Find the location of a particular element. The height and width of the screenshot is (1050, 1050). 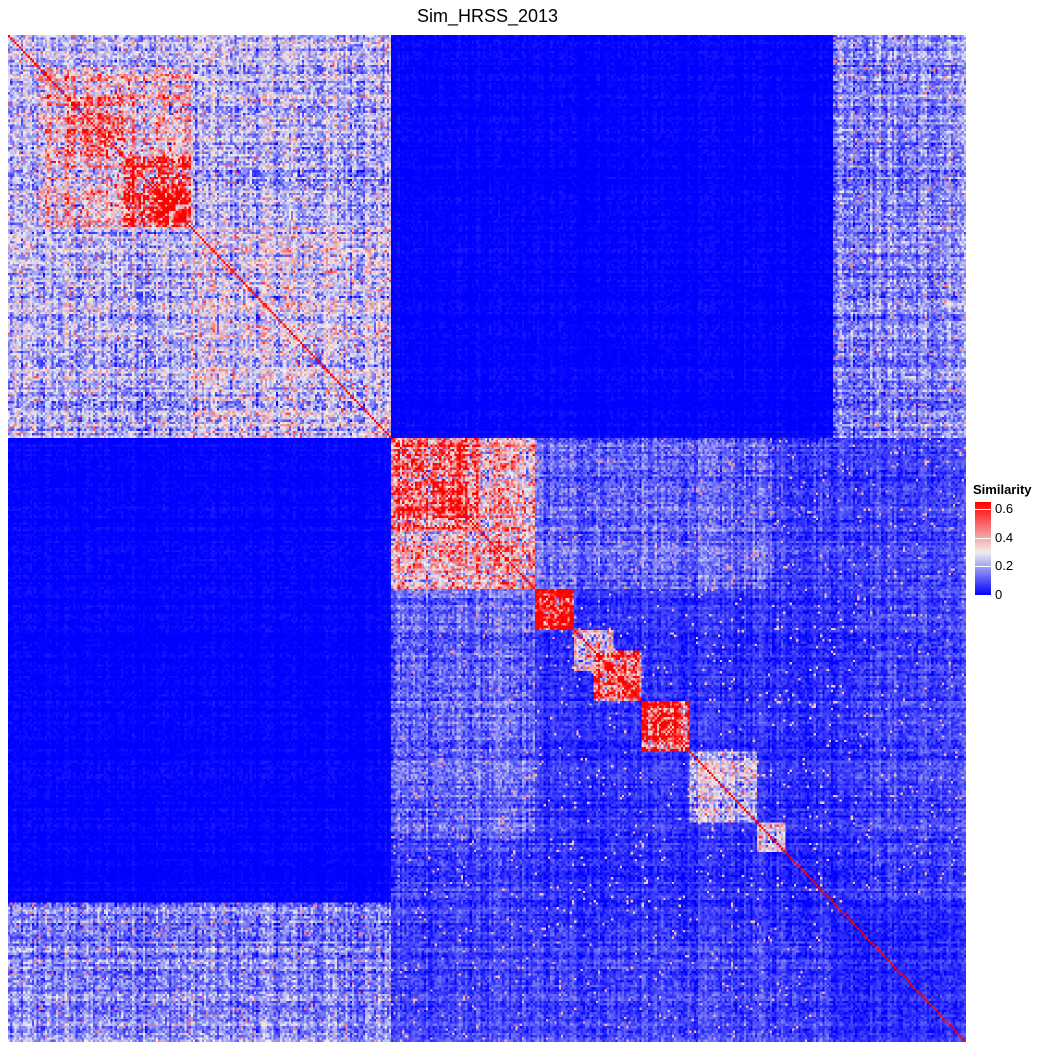

legend: Similarity 0.6 0.4 0.2 0 is located at coordinates (1011, 542).